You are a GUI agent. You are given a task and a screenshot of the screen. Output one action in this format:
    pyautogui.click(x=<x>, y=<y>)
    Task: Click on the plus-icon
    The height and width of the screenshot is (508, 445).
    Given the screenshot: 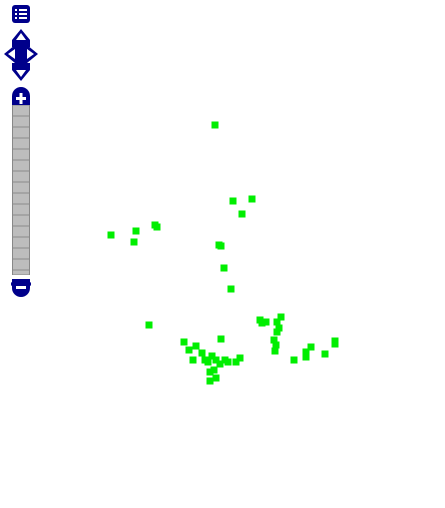 What is the action you would take?
    pyautogui.click(x=21, y=96)
    